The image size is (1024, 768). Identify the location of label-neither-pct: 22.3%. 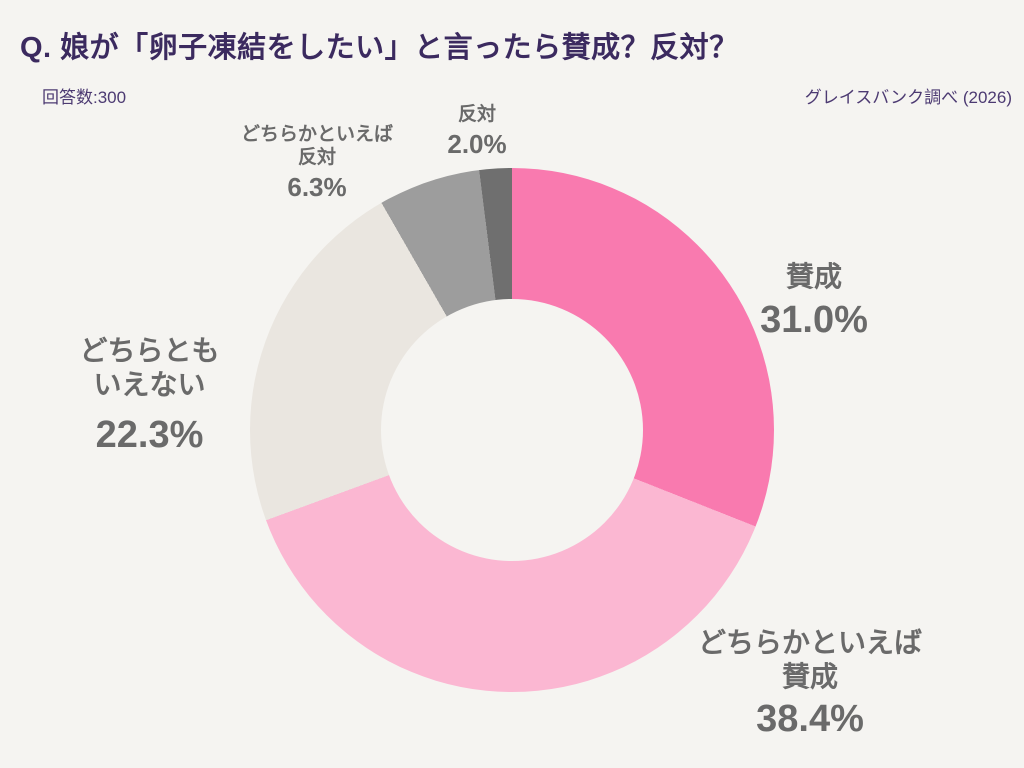
(149, 435).